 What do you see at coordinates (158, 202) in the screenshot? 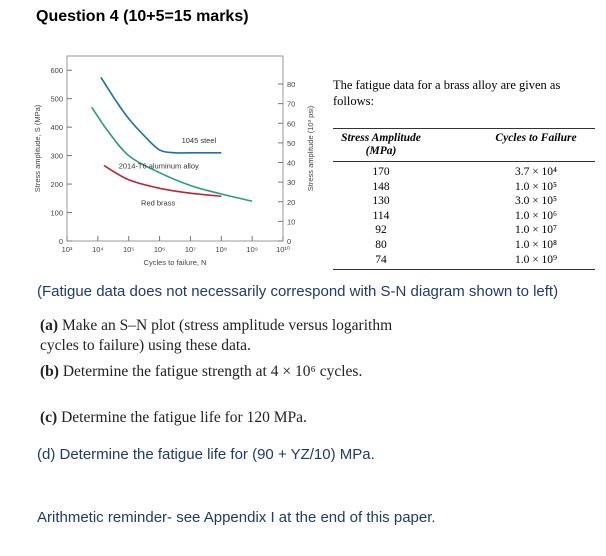
I see `series-label: Red brass` at bounding box center [158, 202].